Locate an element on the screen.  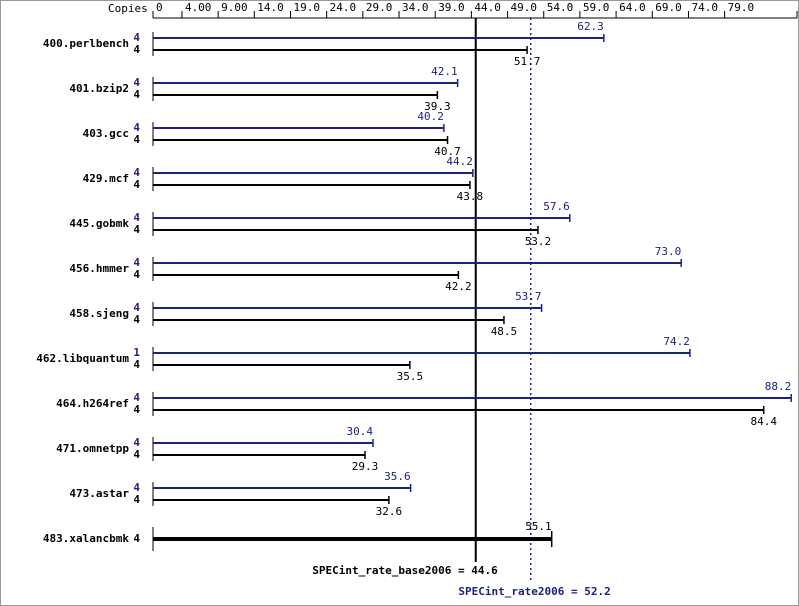
x-tick-label: 14.0 is located at coordinates (270, 7).